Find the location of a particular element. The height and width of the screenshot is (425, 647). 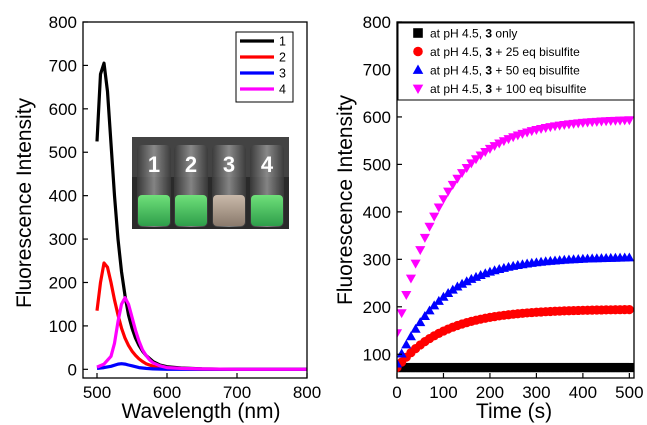

right-x-tick-label: 400 is located at coordinates (583, 392).